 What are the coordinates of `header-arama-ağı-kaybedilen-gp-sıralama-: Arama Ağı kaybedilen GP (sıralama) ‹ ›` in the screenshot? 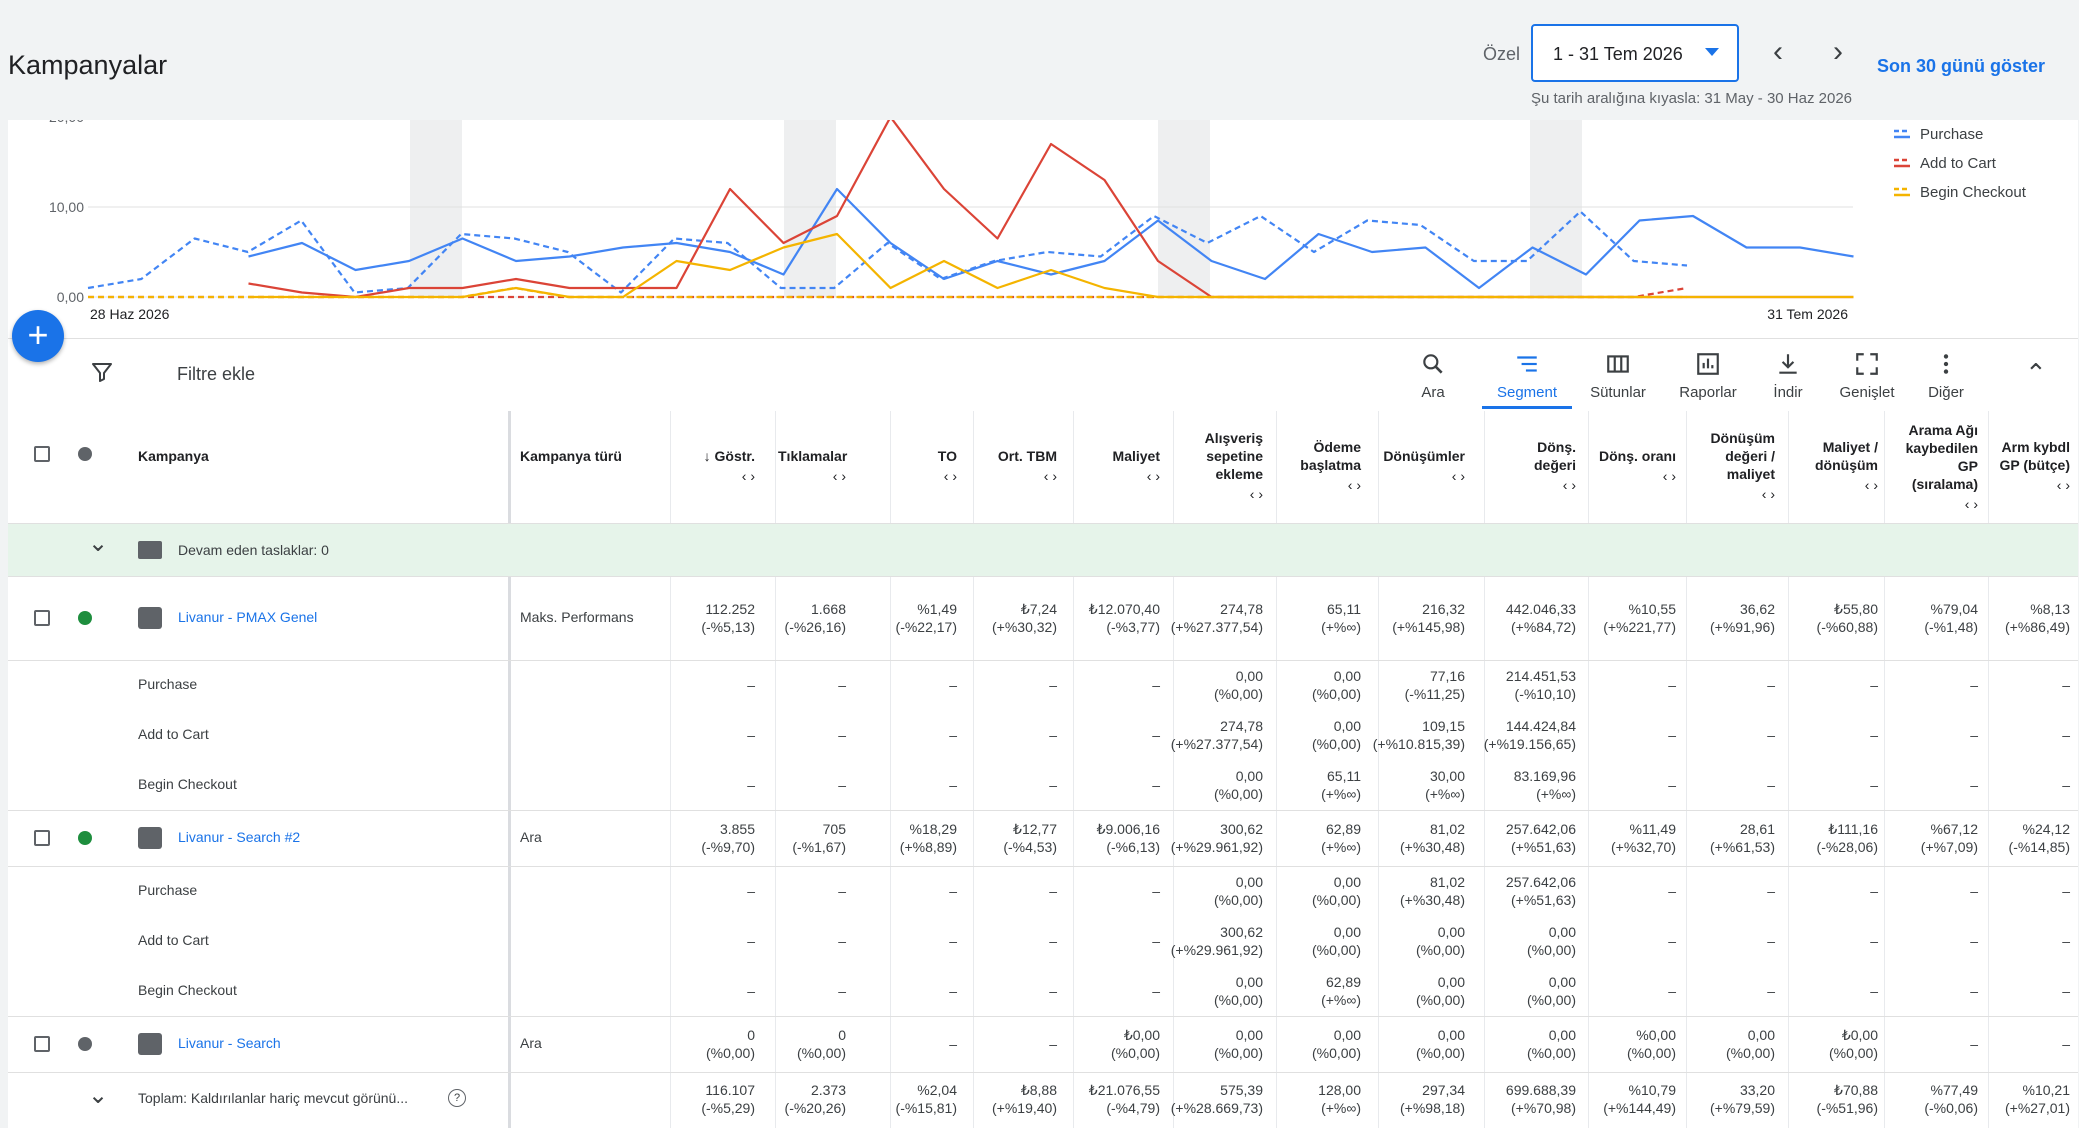 It's located at (1932, 467).